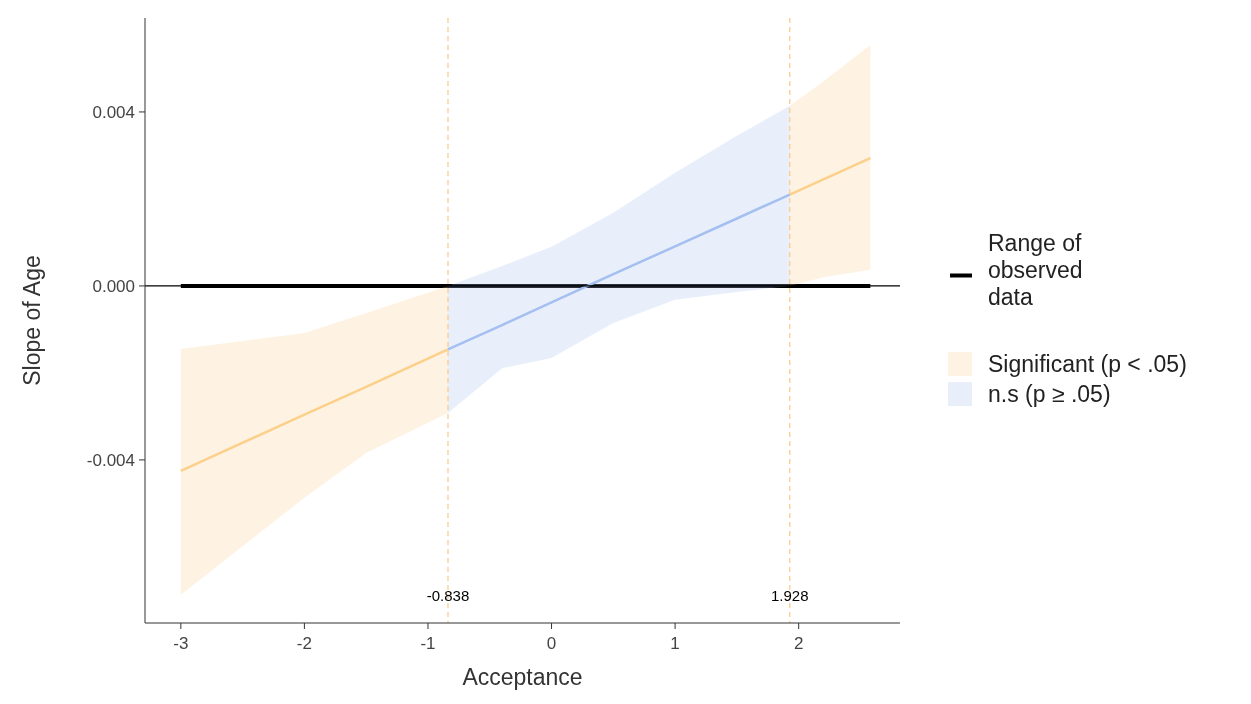  I want to click on x-tick-label: 1, so click(675, 643).